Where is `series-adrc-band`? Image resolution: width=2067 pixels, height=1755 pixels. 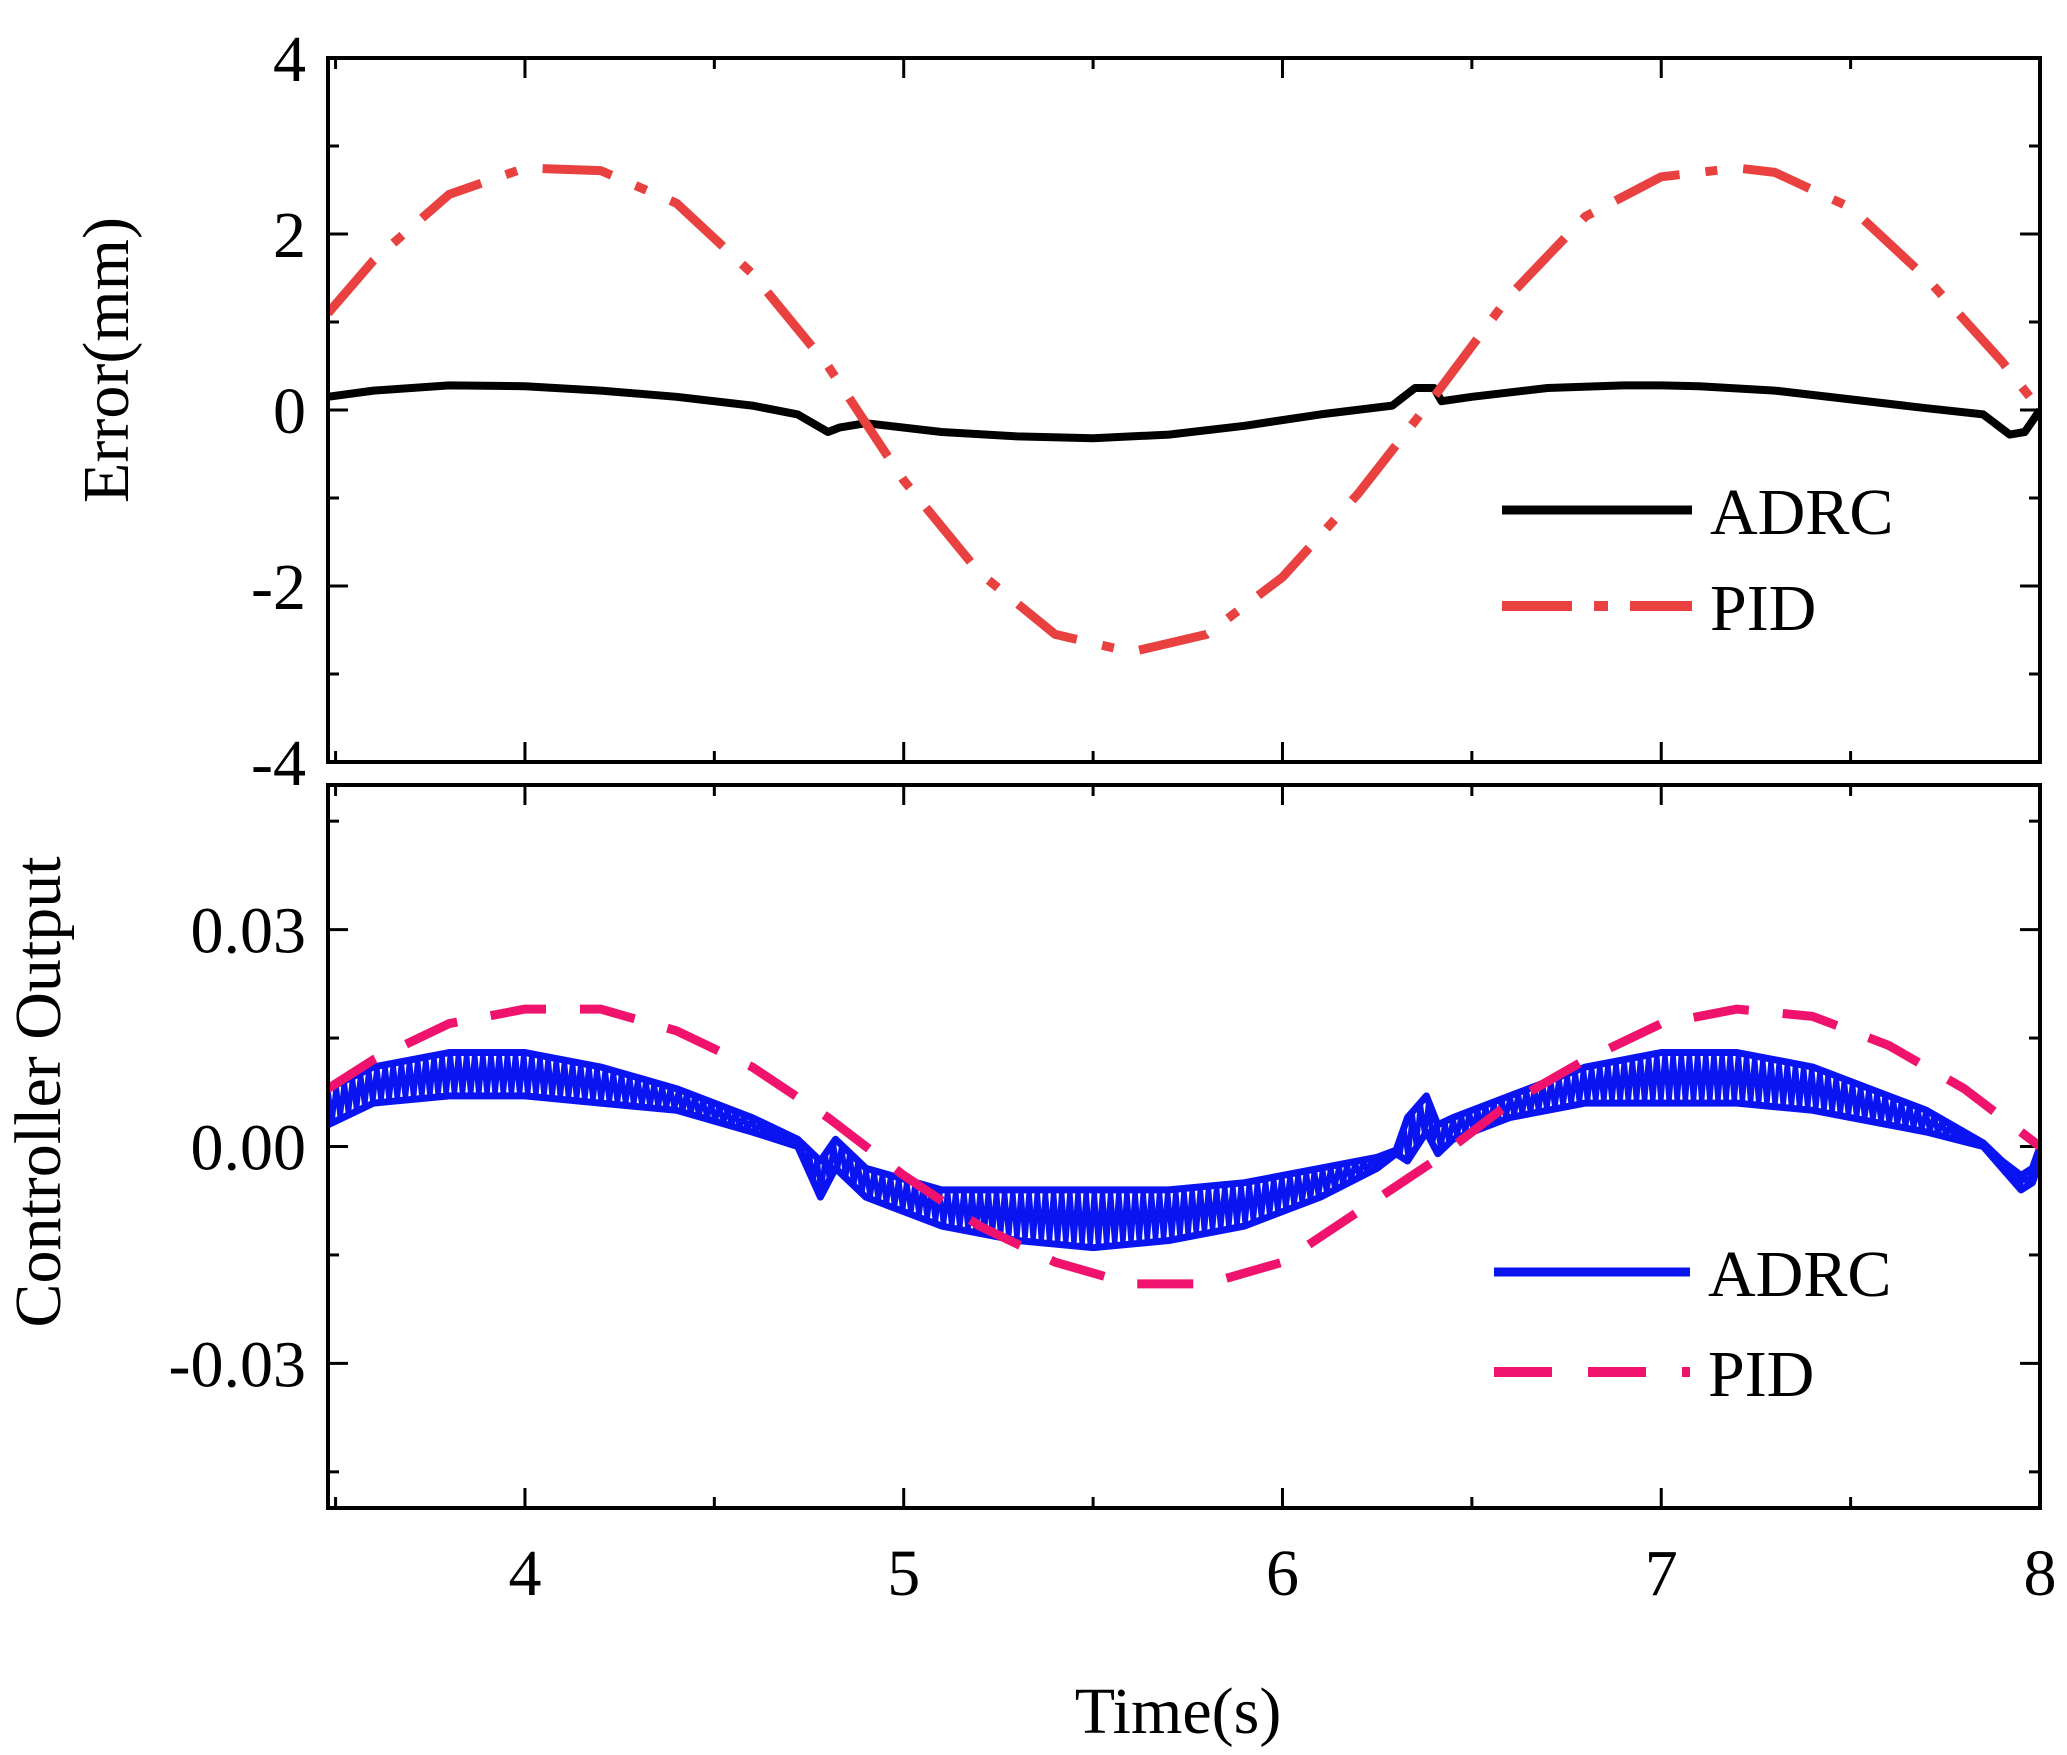 series-adrc-band is located at coordinates (1184, 1150).